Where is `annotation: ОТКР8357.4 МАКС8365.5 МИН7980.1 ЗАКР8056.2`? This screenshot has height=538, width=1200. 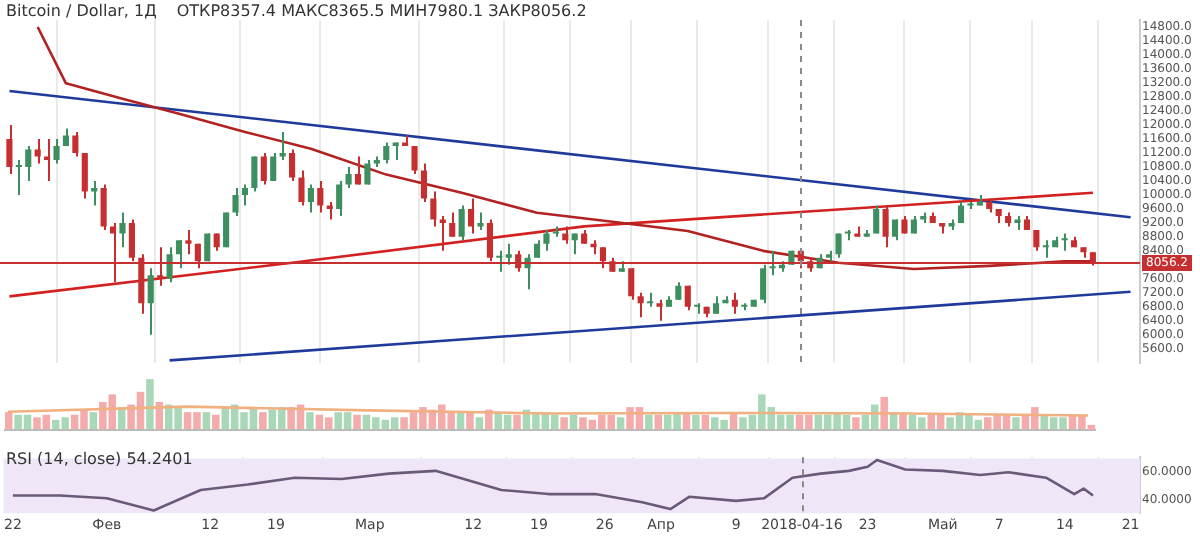 annotation: ОТКР8357.4 МАКС8365.5 МИН7980.1 ЗАКР8056.2 is located at coordinates (381, 11).